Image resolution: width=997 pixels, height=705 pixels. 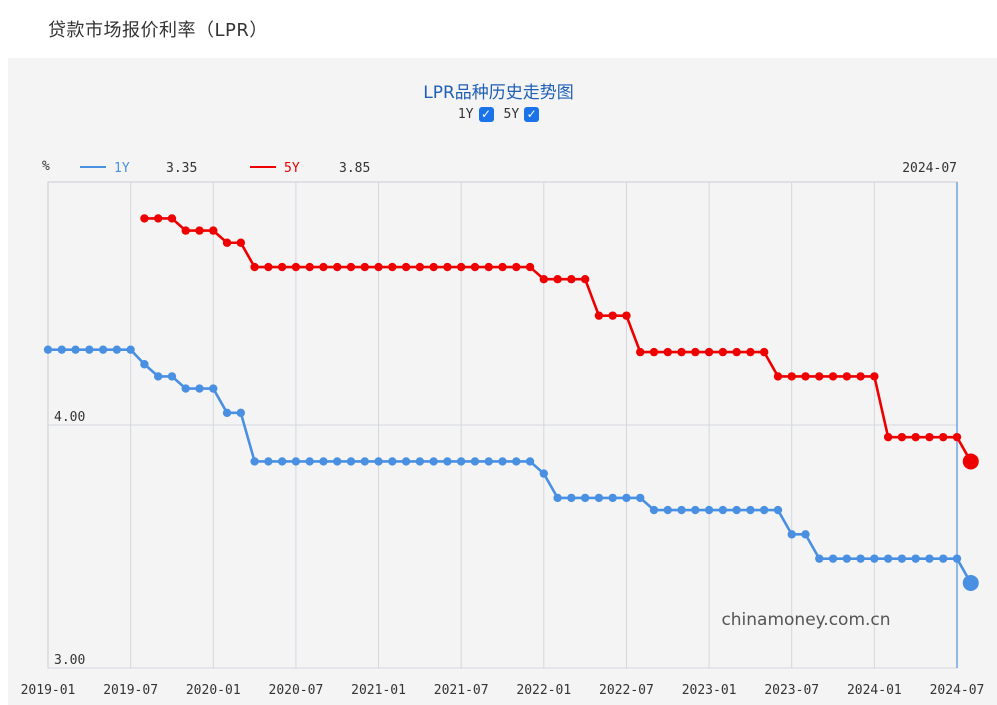 What do you see at coordinates (486, 114) in the screenshot?
I see `checkbox-1y-icon: ✓` at bounding box center [486, 114].